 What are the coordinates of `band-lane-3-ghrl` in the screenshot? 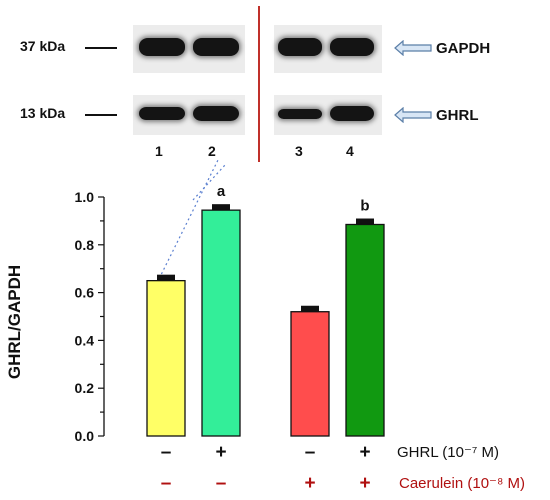 It's located at (300, 114).